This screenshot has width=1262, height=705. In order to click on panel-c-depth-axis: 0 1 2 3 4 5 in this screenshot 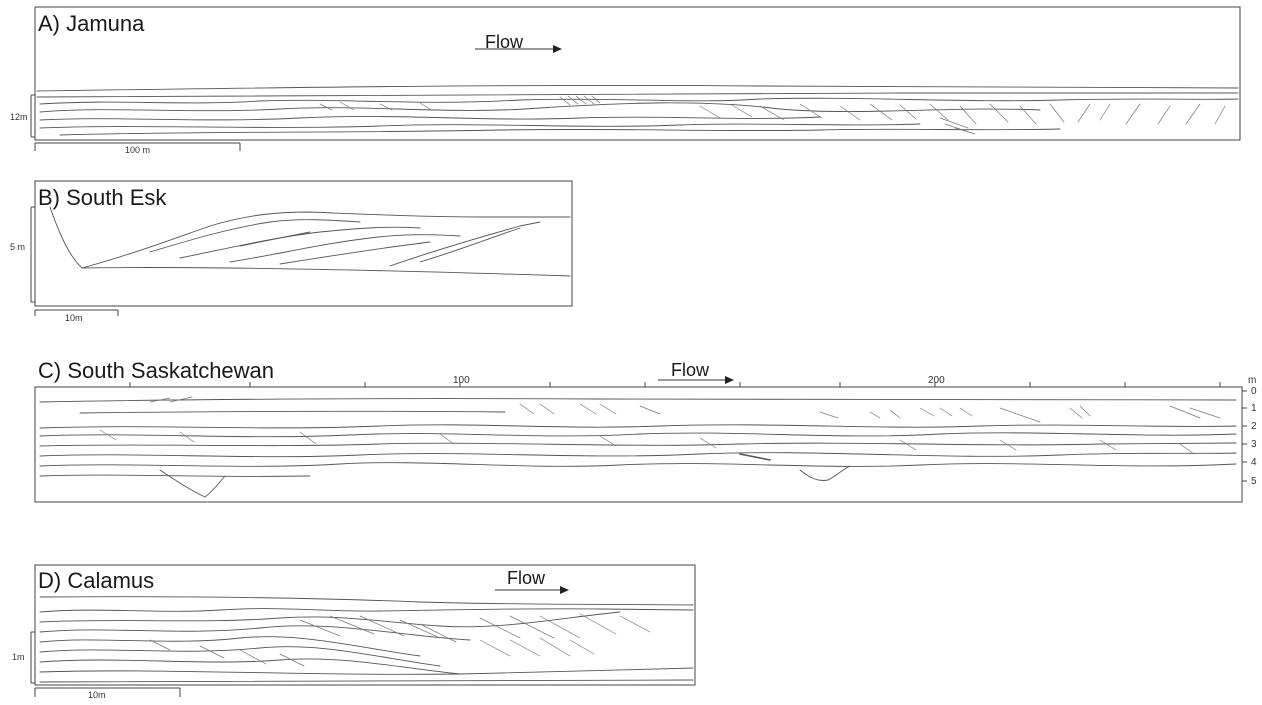, I will do `click(1249, 436)`.